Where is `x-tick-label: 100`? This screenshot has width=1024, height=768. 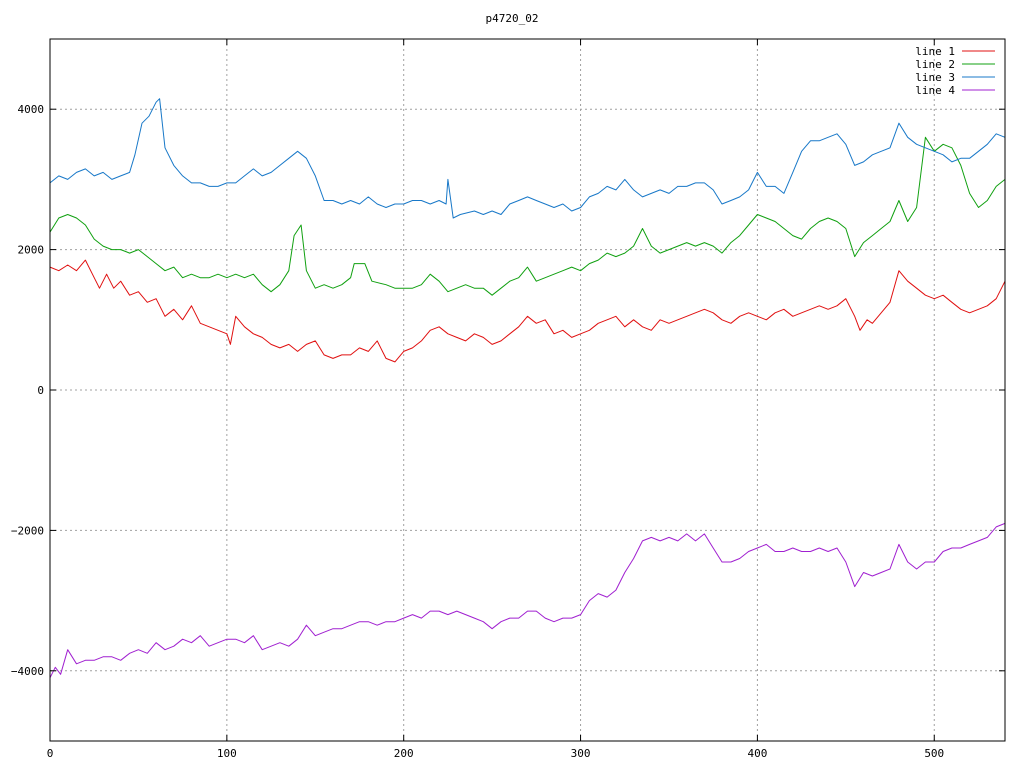 x-tick-label: 100 is located at coordinates (227, 753).